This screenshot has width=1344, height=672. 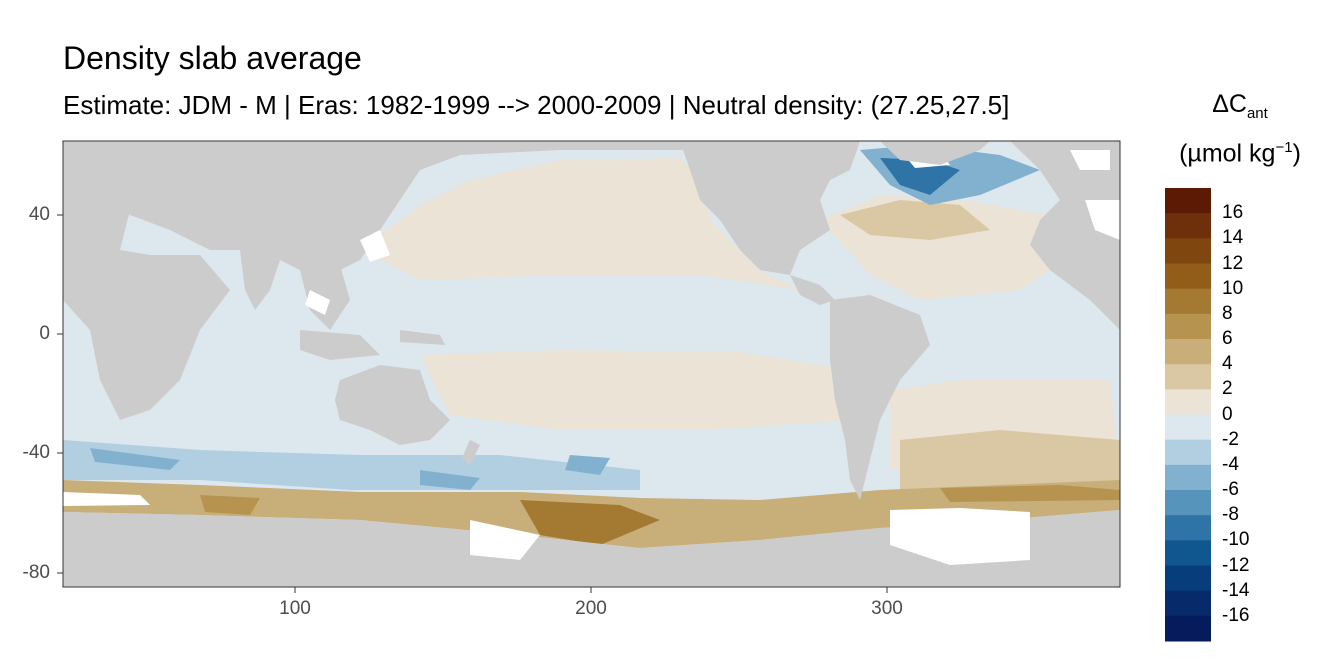 What do you see at coordinates (1230, 439) in the screenshot?
I see `legend-label: -2` at bounding box center [1230, 439].